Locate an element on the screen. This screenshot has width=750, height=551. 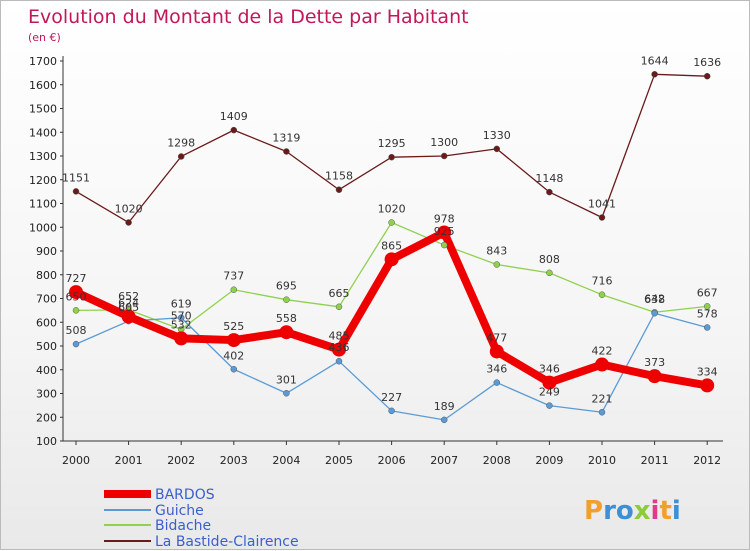
data-label: 578 is located at coordinates (707, 313).